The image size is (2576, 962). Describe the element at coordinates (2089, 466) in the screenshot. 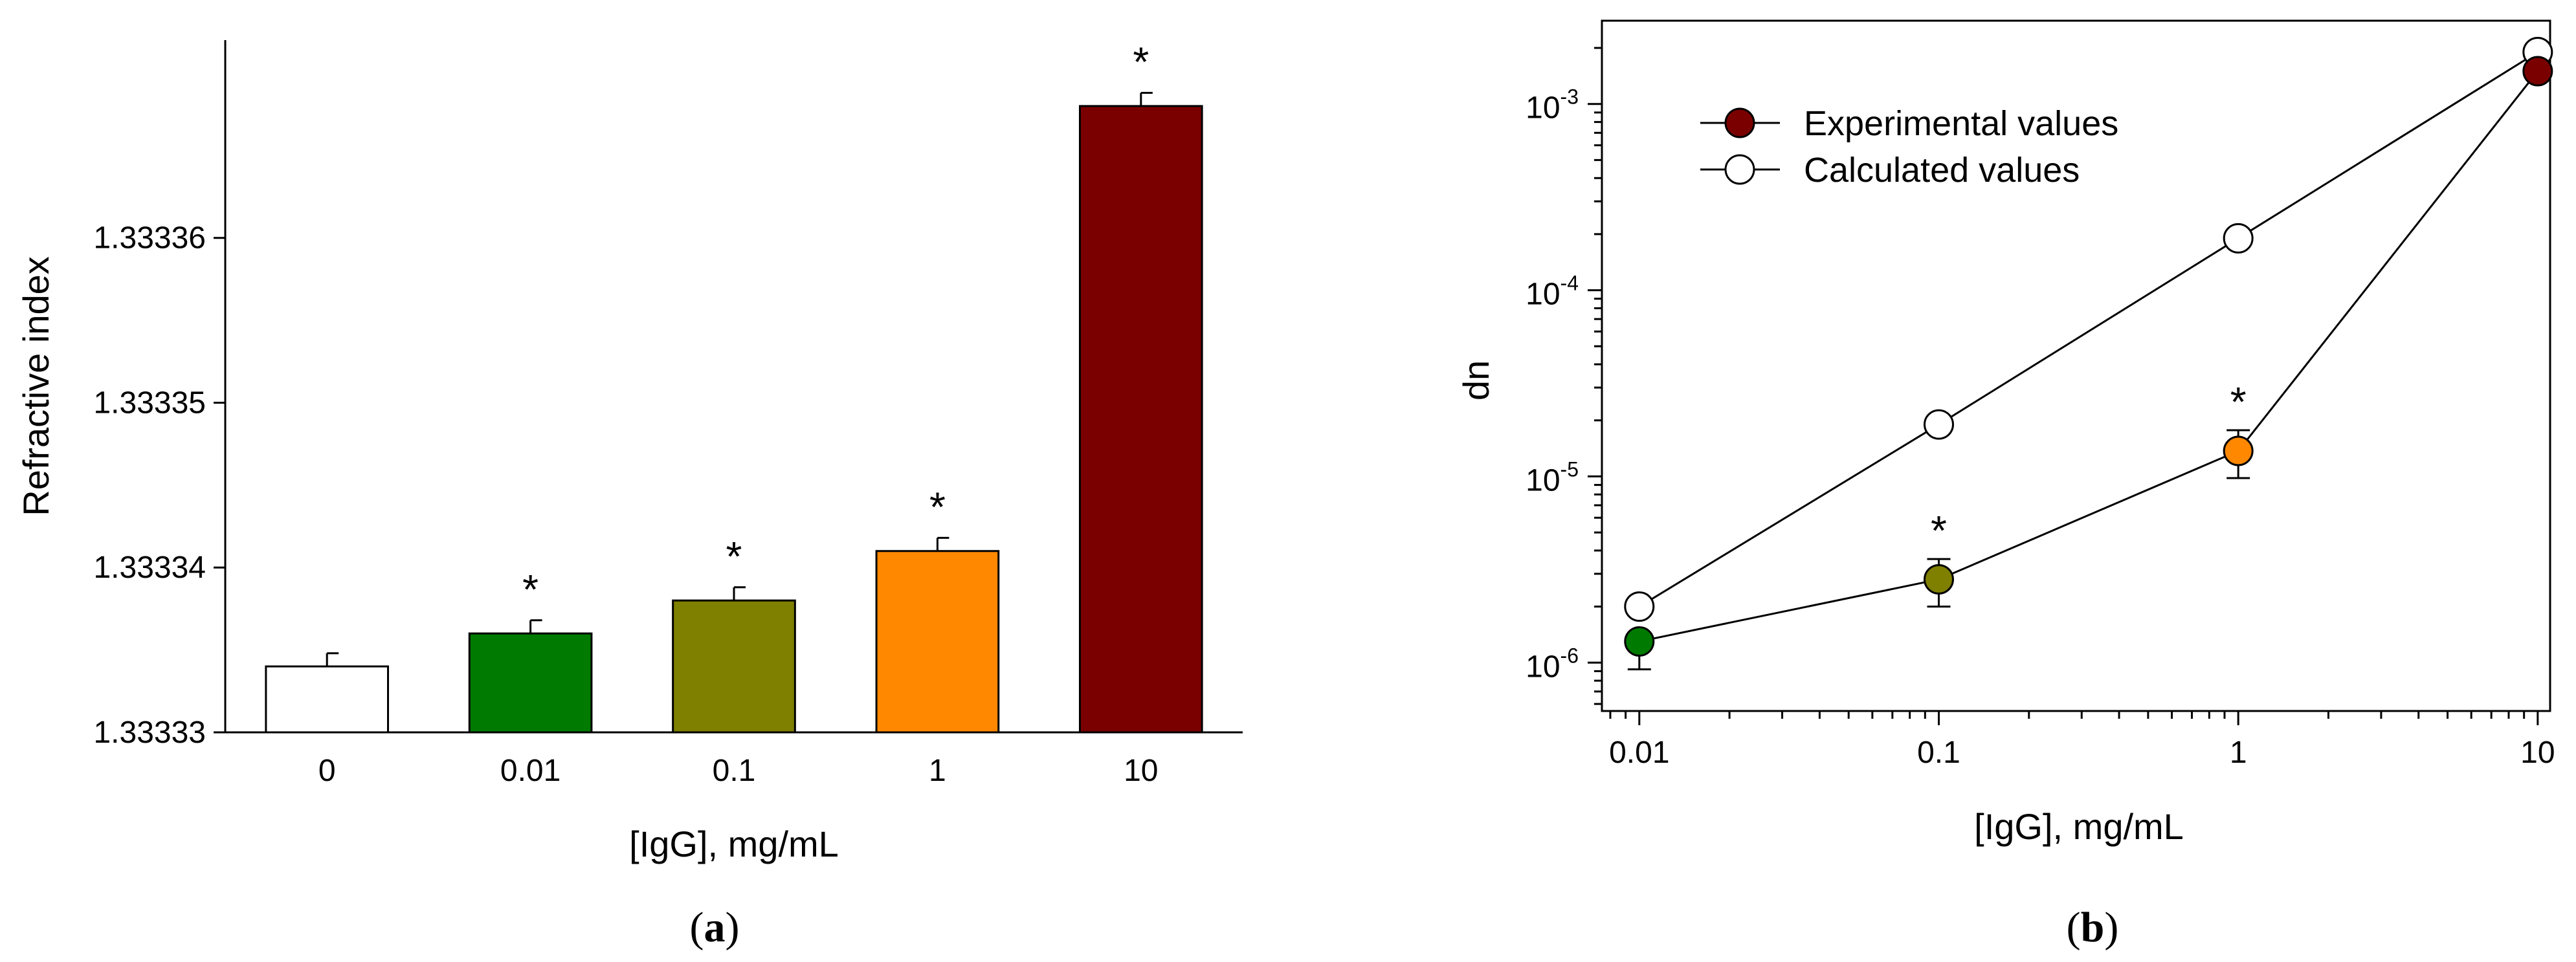

I see `significance-markers-group: **` at that location.